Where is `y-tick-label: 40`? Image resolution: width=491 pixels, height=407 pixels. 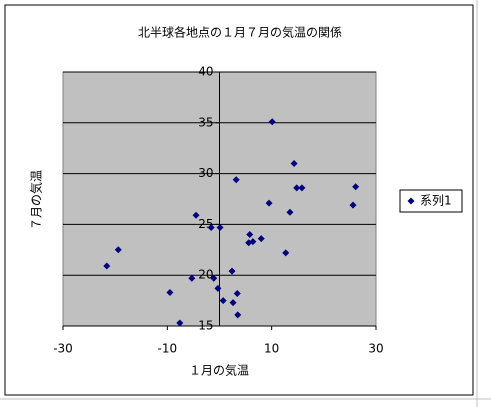 y-tick-label: 40 is located at coordinates (205, 72).